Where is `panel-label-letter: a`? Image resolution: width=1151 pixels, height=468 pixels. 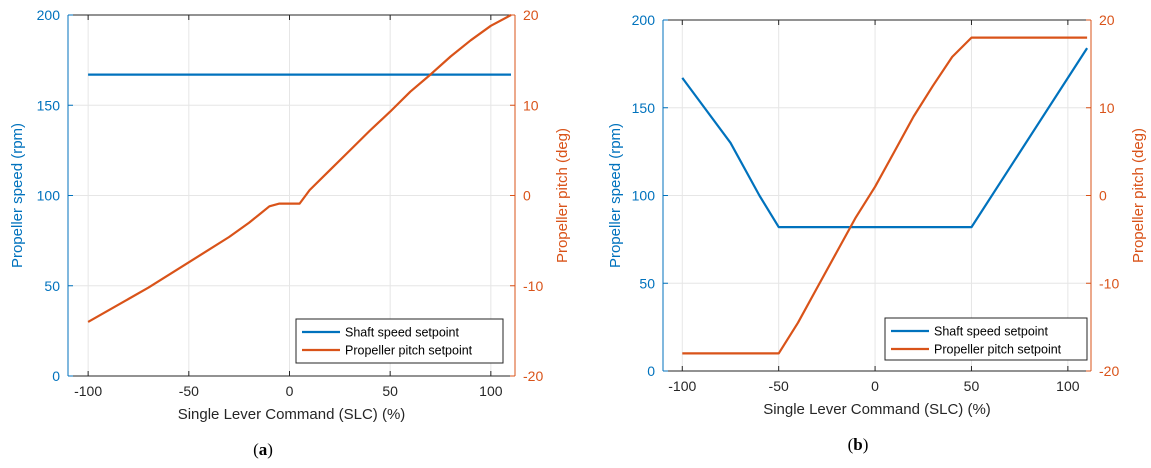
panel-label-letter: a is located at coordinates (263, 449).